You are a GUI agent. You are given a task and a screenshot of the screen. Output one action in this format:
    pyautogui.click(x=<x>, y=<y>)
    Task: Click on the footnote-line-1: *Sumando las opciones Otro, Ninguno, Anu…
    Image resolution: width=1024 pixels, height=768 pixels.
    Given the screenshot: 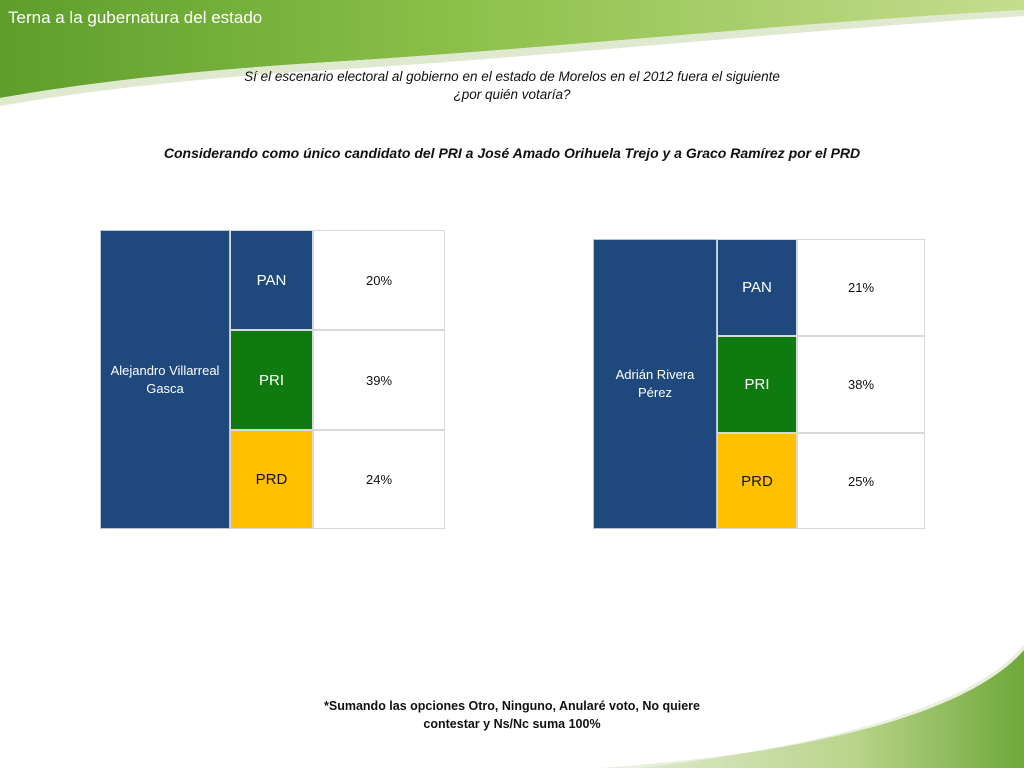 What is the action you would take?
    pyautogui.click(x=512, y=706)
    